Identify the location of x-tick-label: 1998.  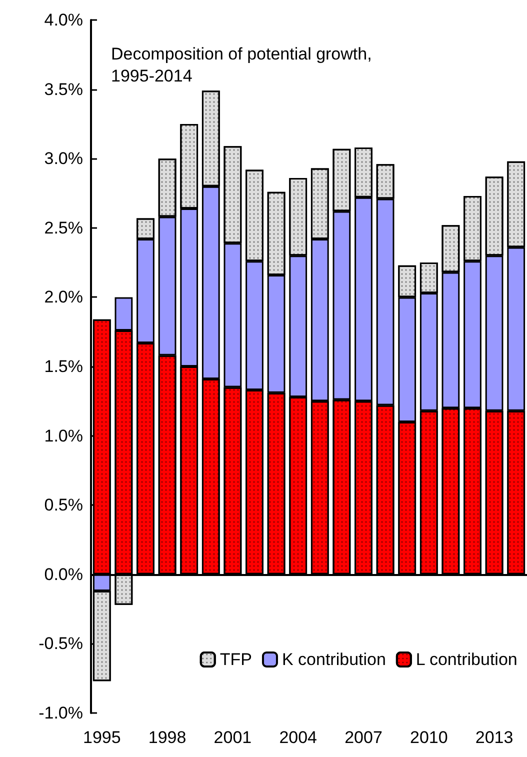
(167, 737).